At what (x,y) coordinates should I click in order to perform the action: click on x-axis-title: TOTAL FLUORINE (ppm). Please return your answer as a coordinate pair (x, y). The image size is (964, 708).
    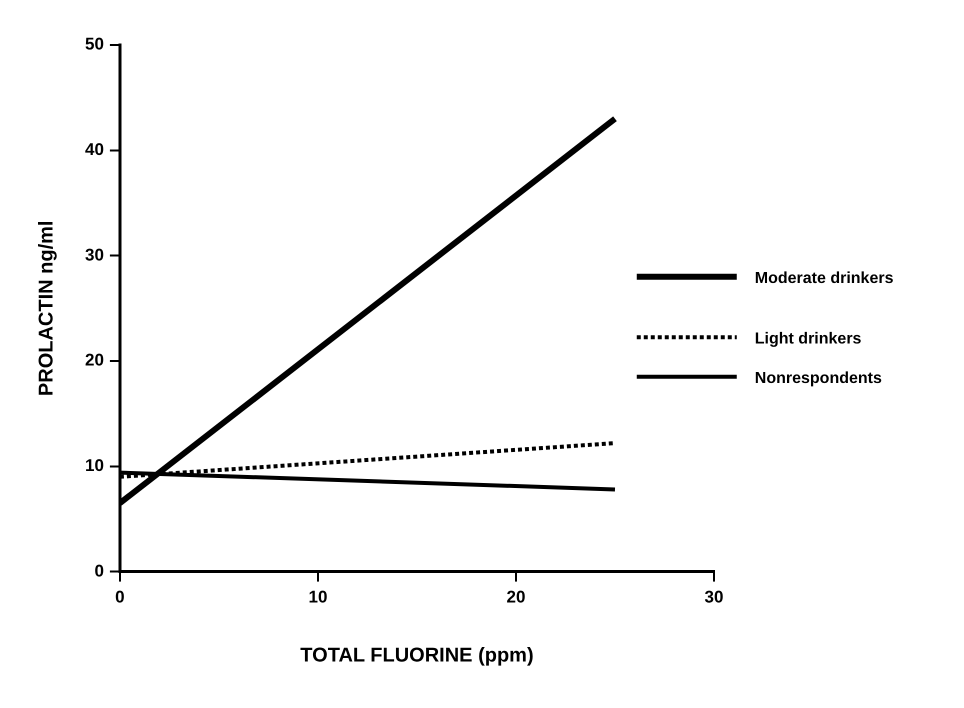
    Looking at the image, I should click on (417, 655).